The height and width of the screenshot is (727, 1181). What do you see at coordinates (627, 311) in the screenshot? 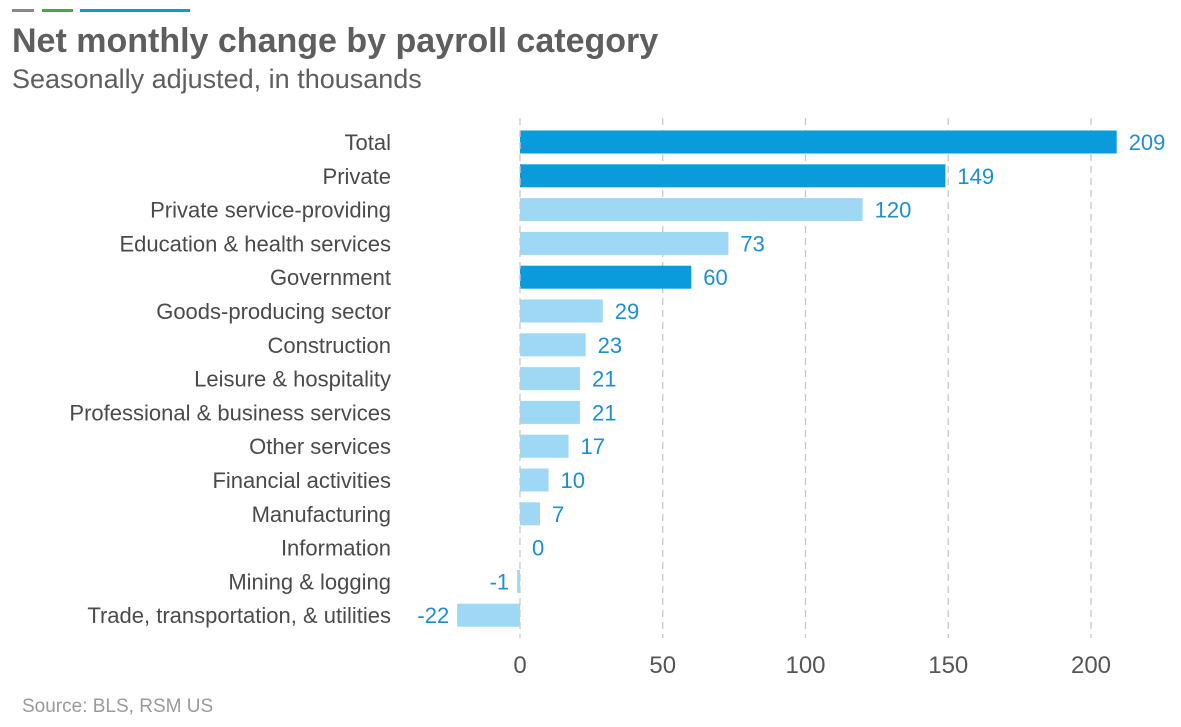
I see `value-label: 29` at bounding box center [627, 311].